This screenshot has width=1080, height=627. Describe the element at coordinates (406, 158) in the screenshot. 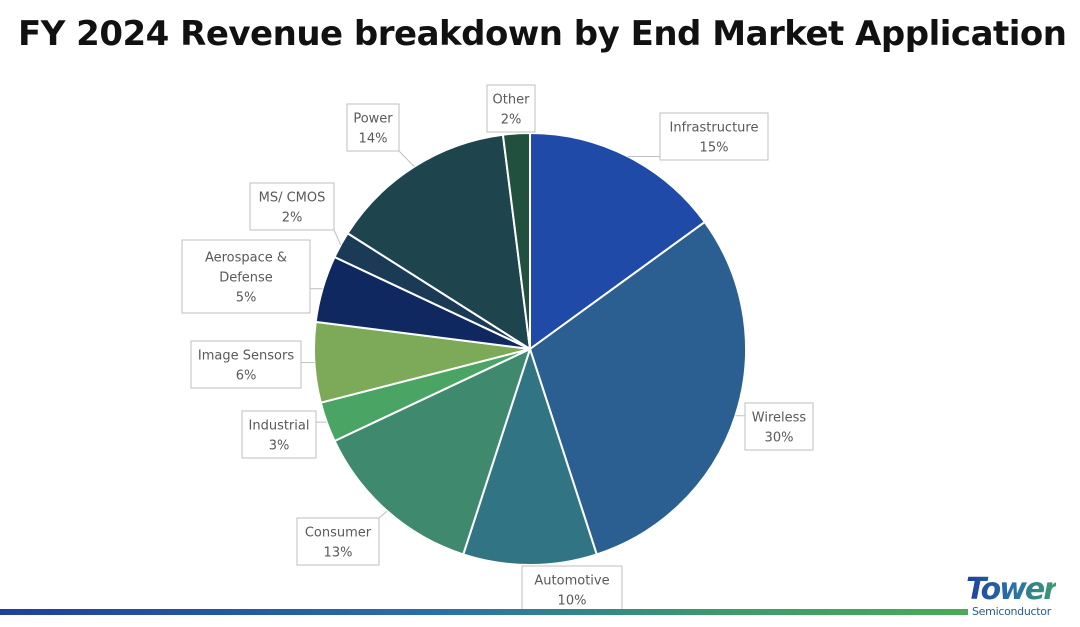

I see `leader-line-power` at that location.